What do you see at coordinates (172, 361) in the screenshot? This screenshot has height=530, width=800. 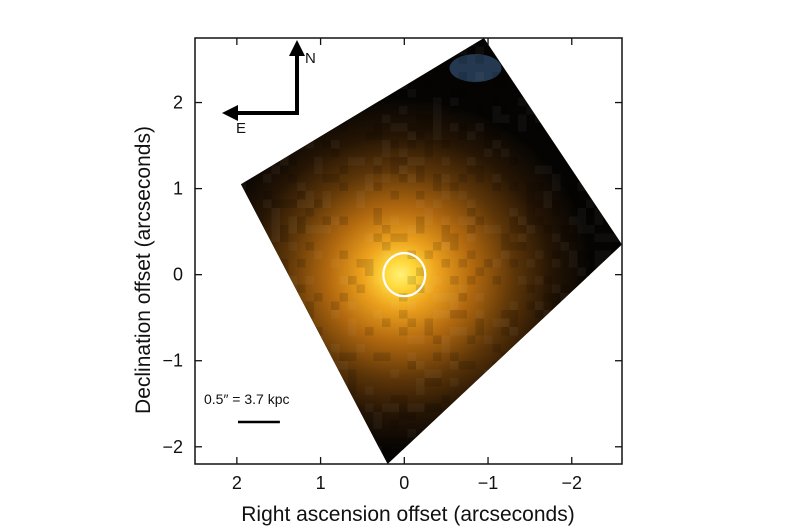 I see `y-tick-label: −1` at bounding box center [172, 361].